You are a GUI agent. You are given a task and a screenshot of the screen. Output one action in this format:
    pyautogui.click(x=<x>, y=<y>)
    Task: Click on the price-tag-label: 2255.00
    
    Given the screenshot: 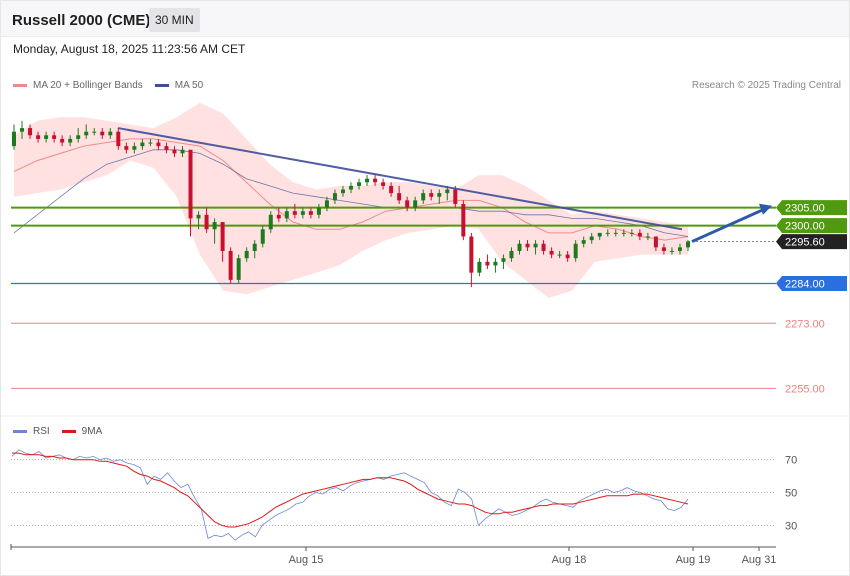 What is the action you would take?
    pyautogui.click(x=805, y=389)
    